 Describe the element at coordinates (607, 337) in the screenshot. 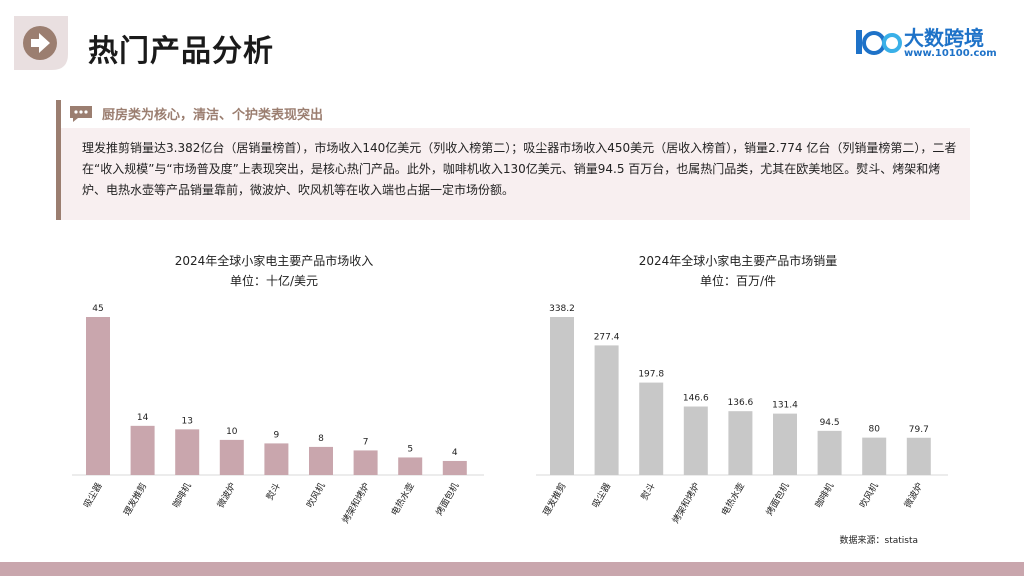

I see `data-label: 277.4` at that location.